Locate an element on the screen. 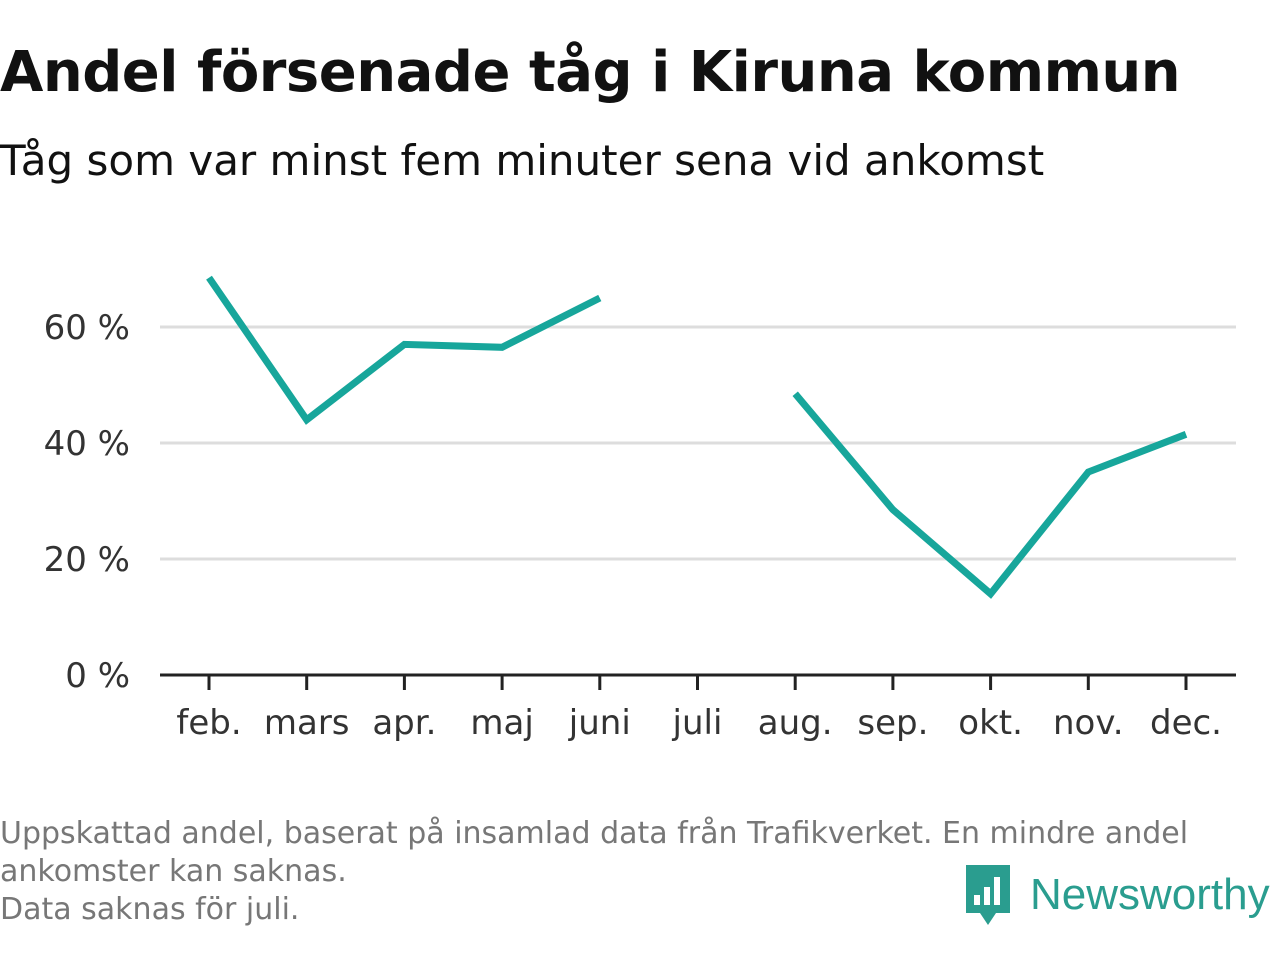 The image size is (1280, 960). x-tick-label: okt. is located at coordinates (990, 723).